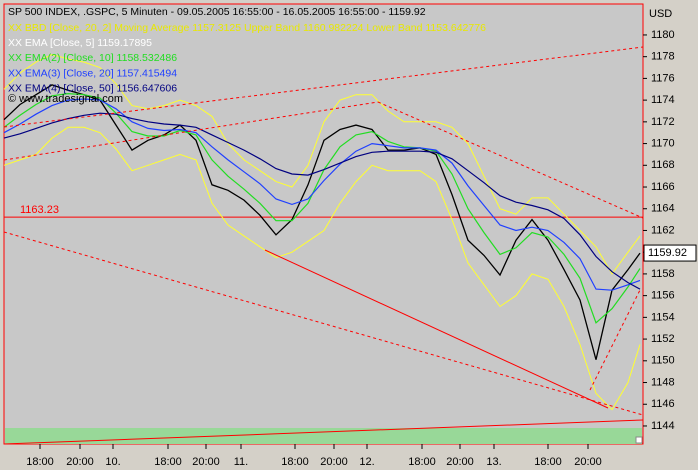 The width and height of the screenshot is (698, 470). What do you see at coordinates (663, 230) in the screenshot?
I see `y-tick-label: 1162` at bounding box center [663, 230].